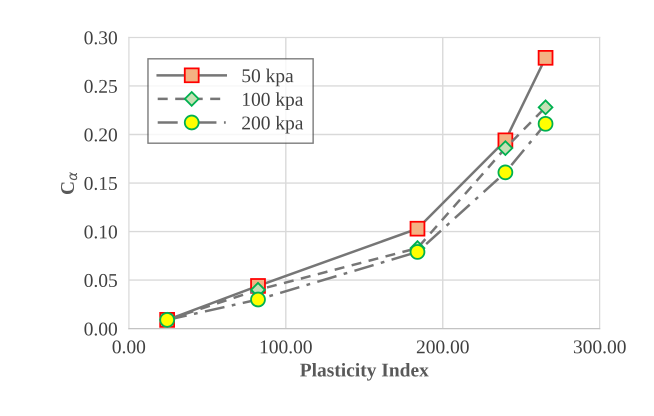 The image size is (654, 416). I want to click on legend-label: 50 kpa, so click(268, 77).